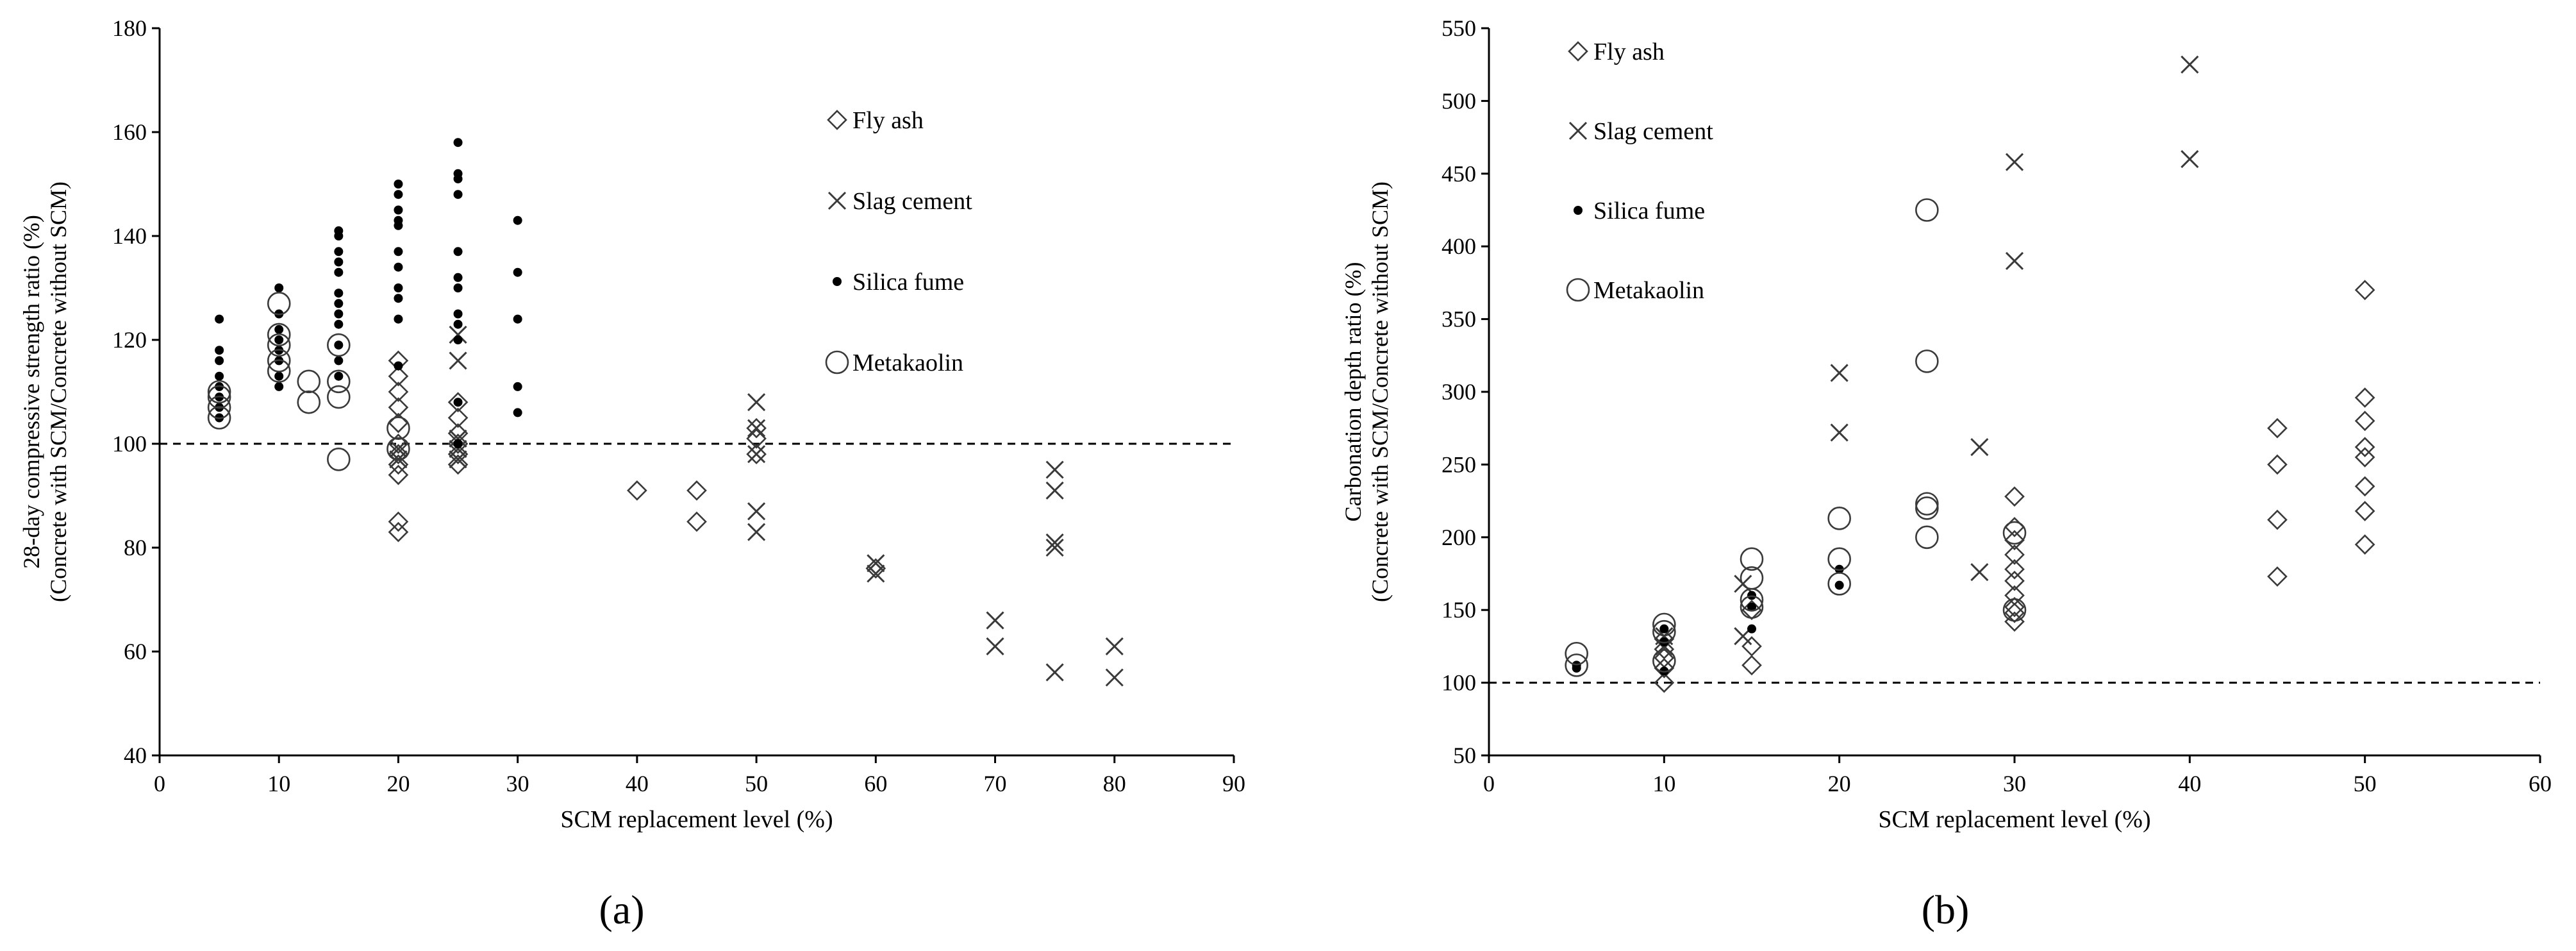 The width and height of the screenshot is (2576, 951). What do you see at coordinates (837, 120) in the screenshot?
I see `legend-marker-fly-ash` at bounding box center [837, 120].